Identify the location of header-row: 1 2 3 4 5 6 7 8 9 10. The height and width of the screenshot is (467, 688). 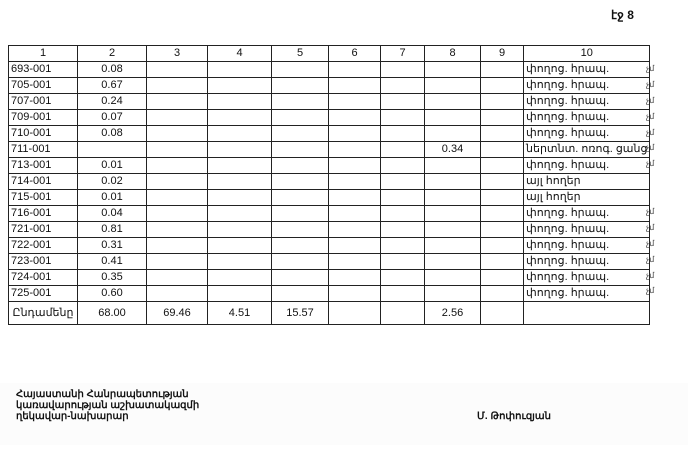
(329, 53).